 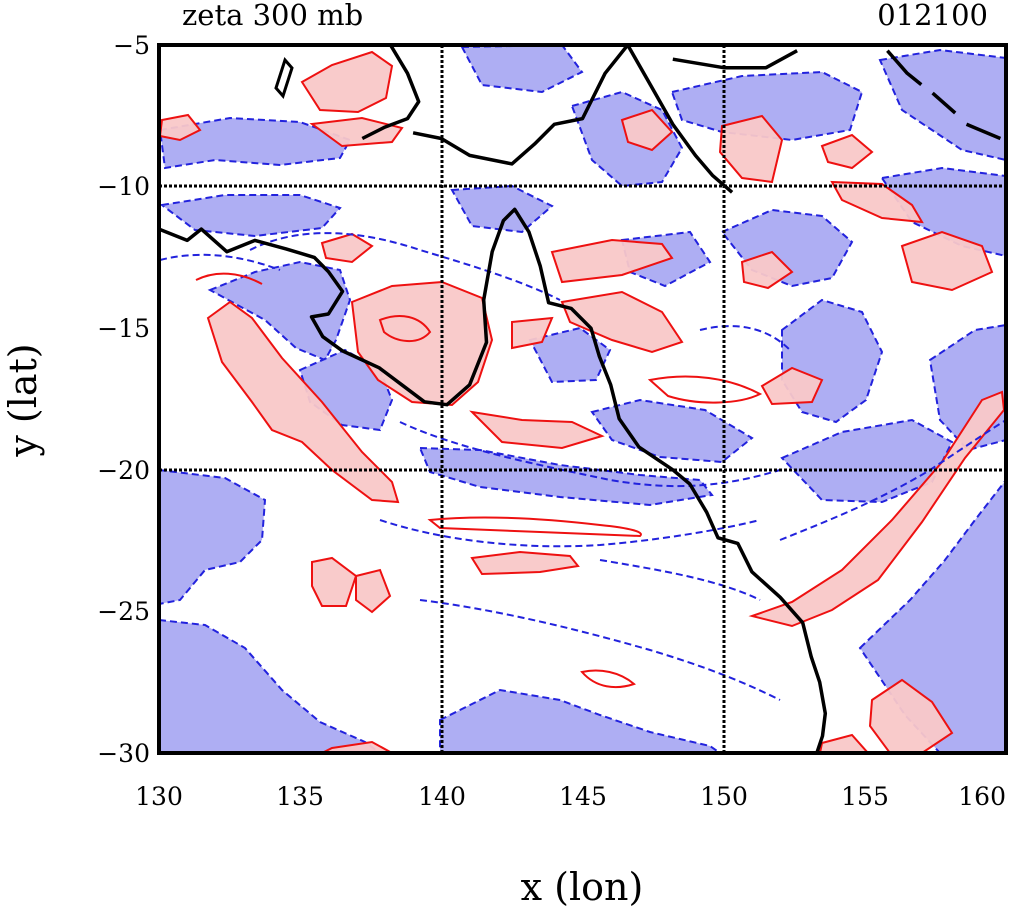 What do you see at coordinates (131, 45) in the screenshot?
I see `y-tick-label: −5` at bounding box center [131, 45].